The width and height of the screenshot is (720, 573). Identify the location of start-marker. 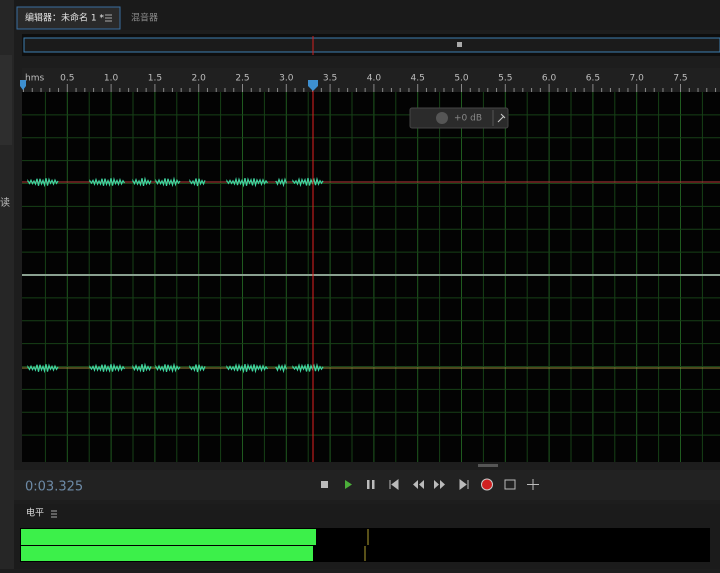
(23, 85).